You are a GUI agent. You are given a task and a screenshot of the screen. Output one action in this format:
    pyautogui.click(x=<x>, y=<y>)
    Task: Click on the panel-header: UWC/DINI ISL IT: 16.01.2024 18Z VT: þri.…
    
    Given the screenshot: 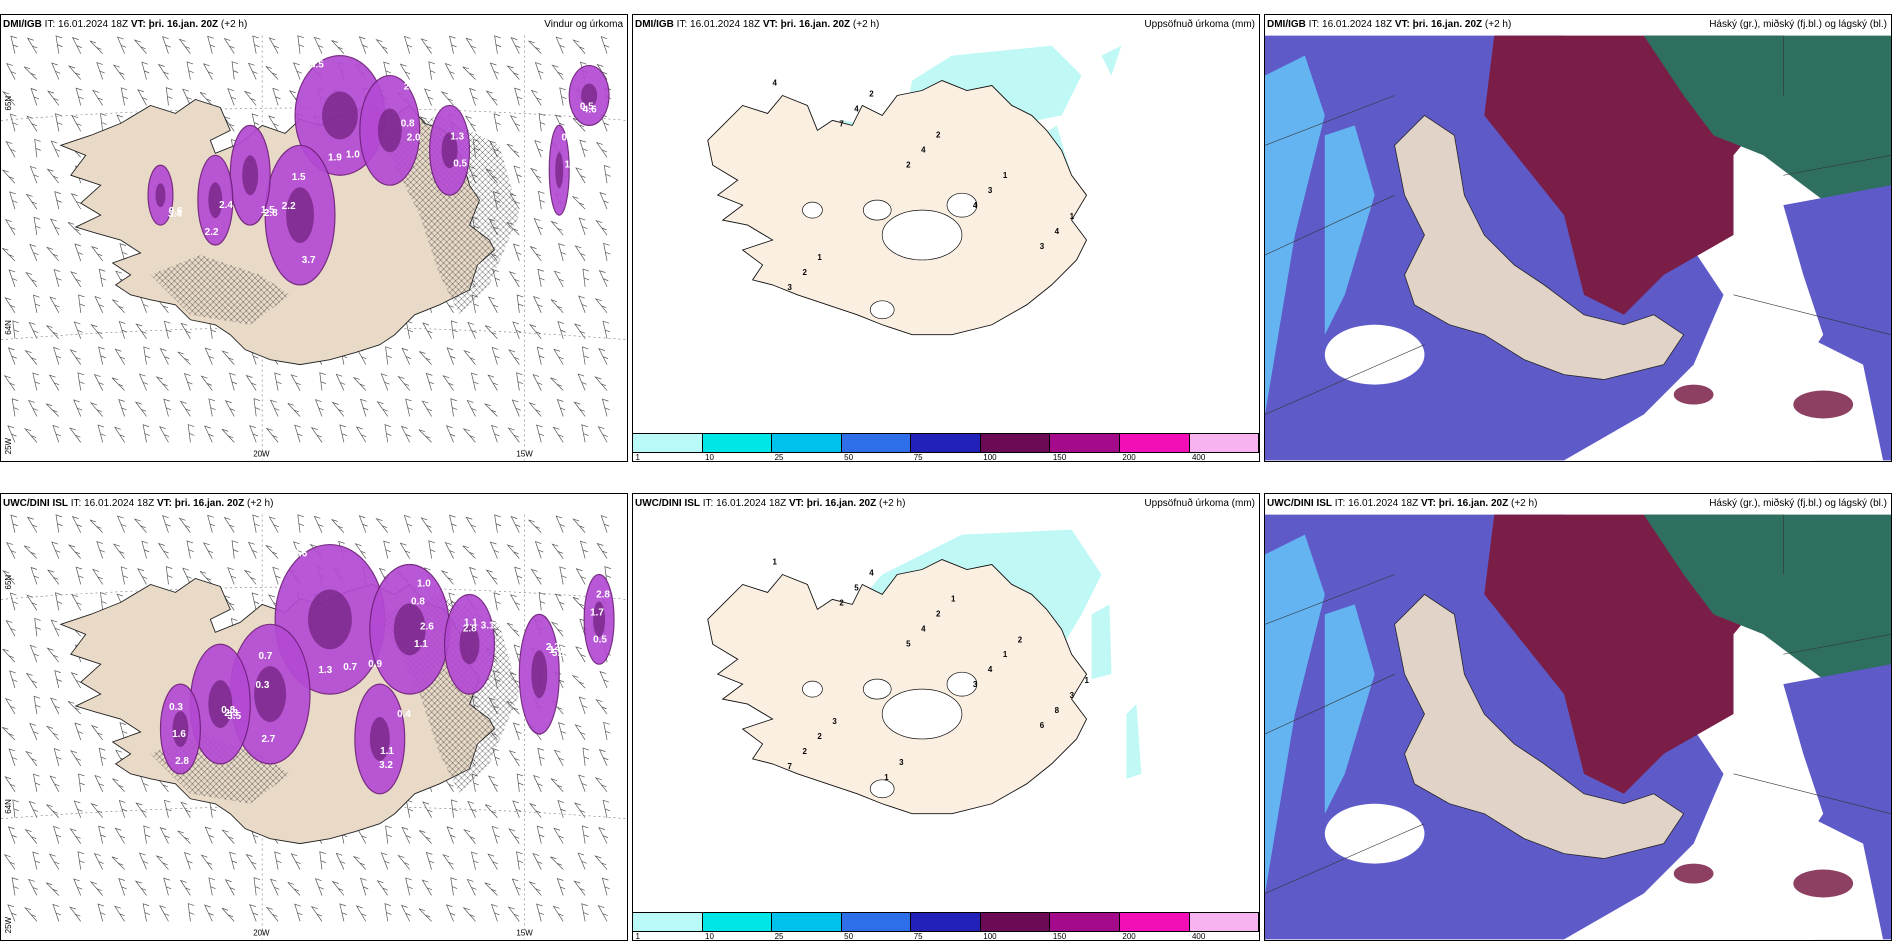 What is the action you would take?
    pyautogui.click(x=314, y=504)
    